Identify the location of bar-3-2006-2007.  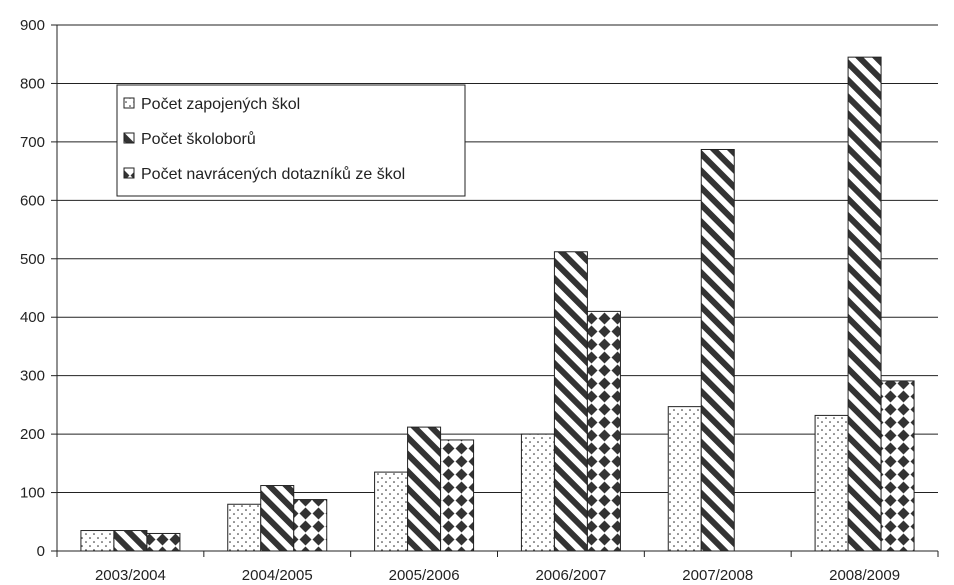
(603, 431).